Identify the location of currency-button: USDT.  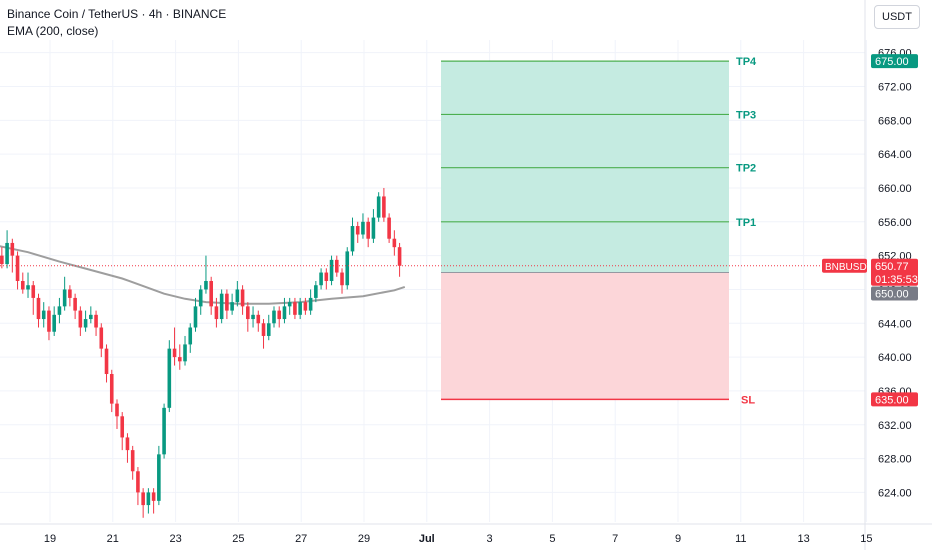
(897, 17).